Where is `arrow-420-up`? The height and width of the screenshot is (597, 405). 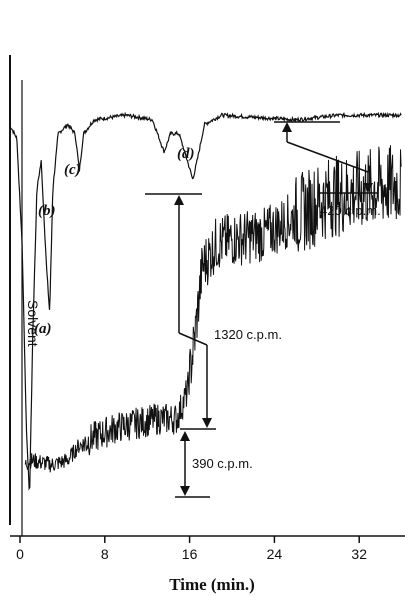 arrow-420-up is located at coordinates (287, 127).